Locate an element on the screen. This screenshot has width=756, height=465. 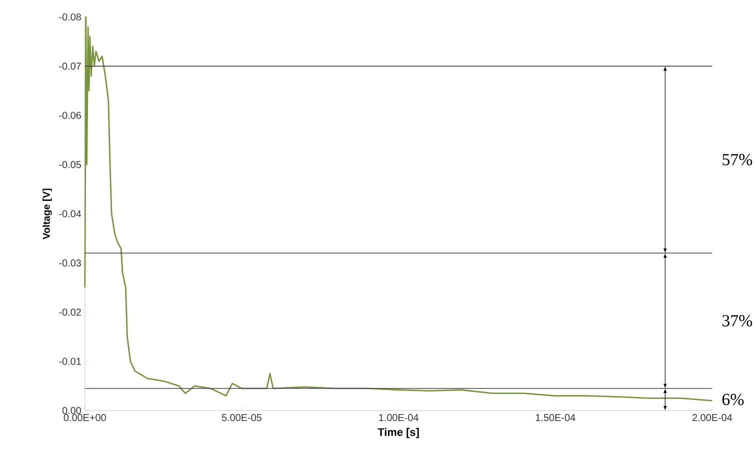
y-tick-label: -0.08 is located at coordinates (70, 16).